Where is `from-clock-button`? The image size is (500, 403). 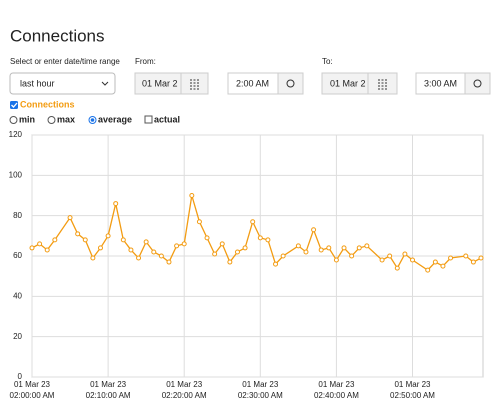
from-clock-button is located at coordinates (290, 83).